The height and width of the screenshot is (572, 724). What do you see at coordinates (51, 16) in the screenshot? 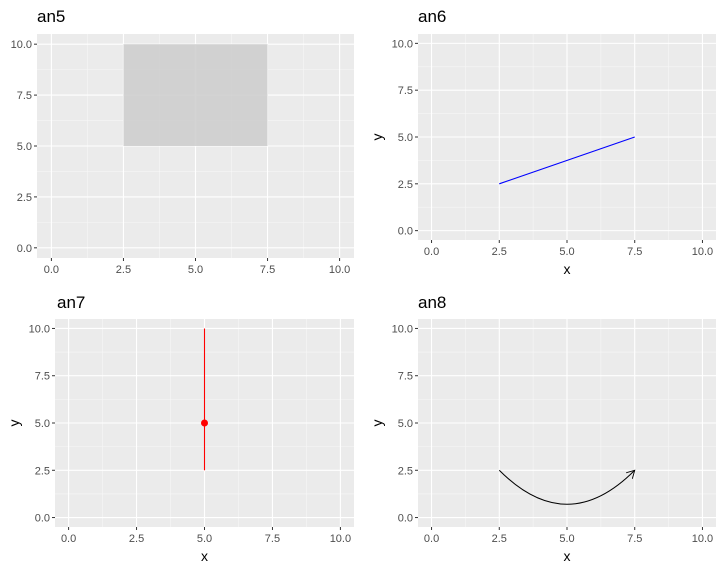
I see `panel-title: an5` at bounding box center [51, 16].